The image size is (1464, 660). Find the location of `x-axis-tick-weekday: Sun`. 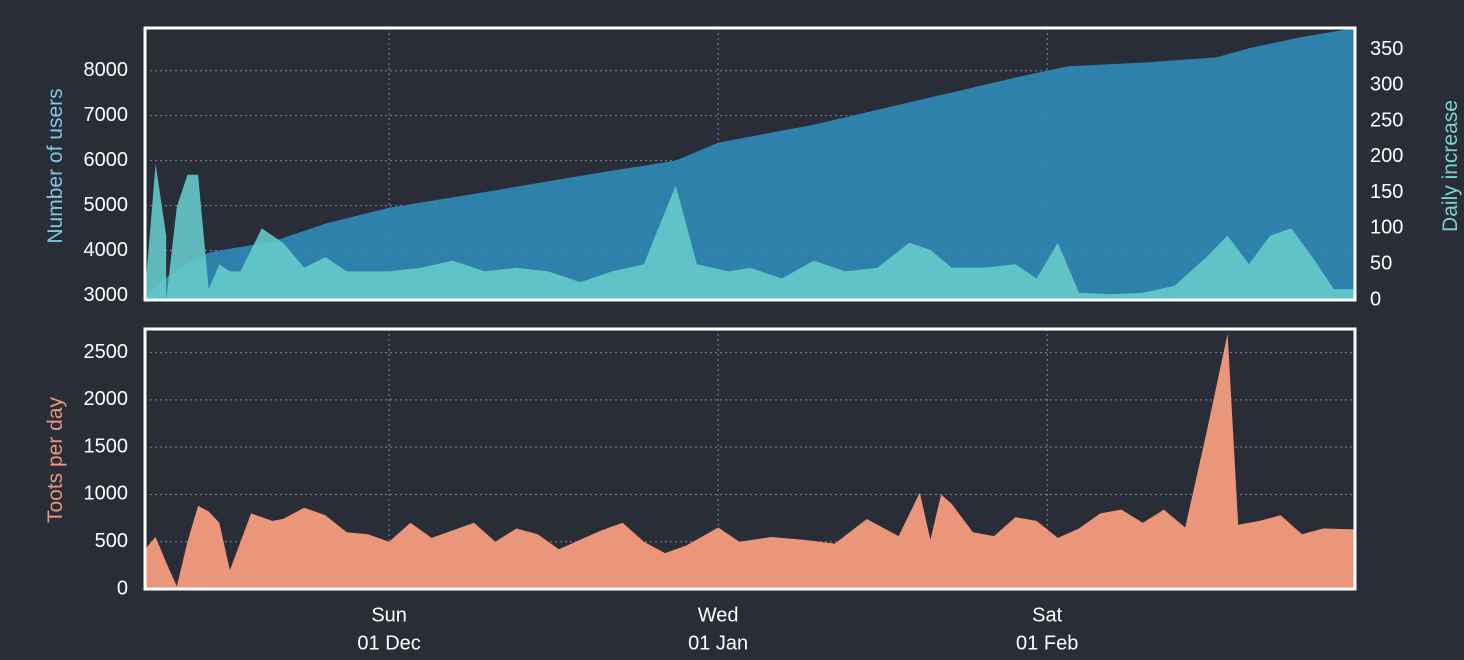

x-axis-tick-weekday: Sun is located at coordinates (389, 615).